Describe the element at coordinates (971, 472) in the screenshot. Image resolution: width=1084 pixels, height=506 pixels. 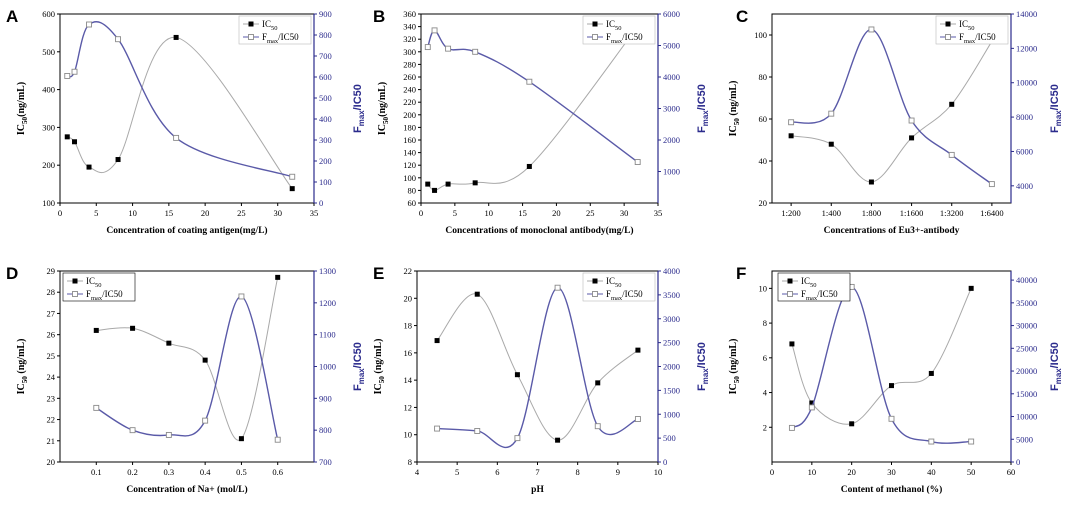
I see `x-tick-label: 50` at that location.